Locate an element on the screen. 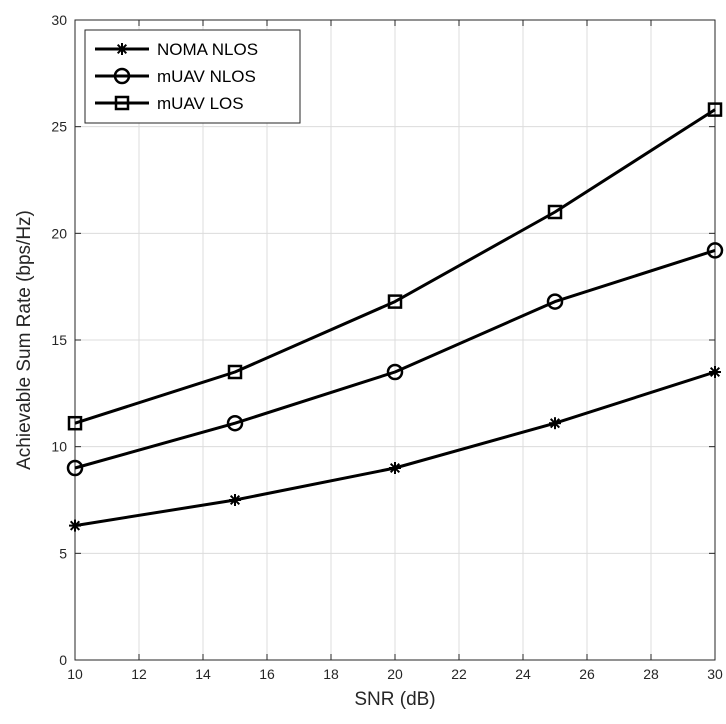 Image resolution: width=726 pixels, height=724 pixels. y-axis-label: Achievable Sum Rate (bps/Hz) is located at coordinates (24, 340).